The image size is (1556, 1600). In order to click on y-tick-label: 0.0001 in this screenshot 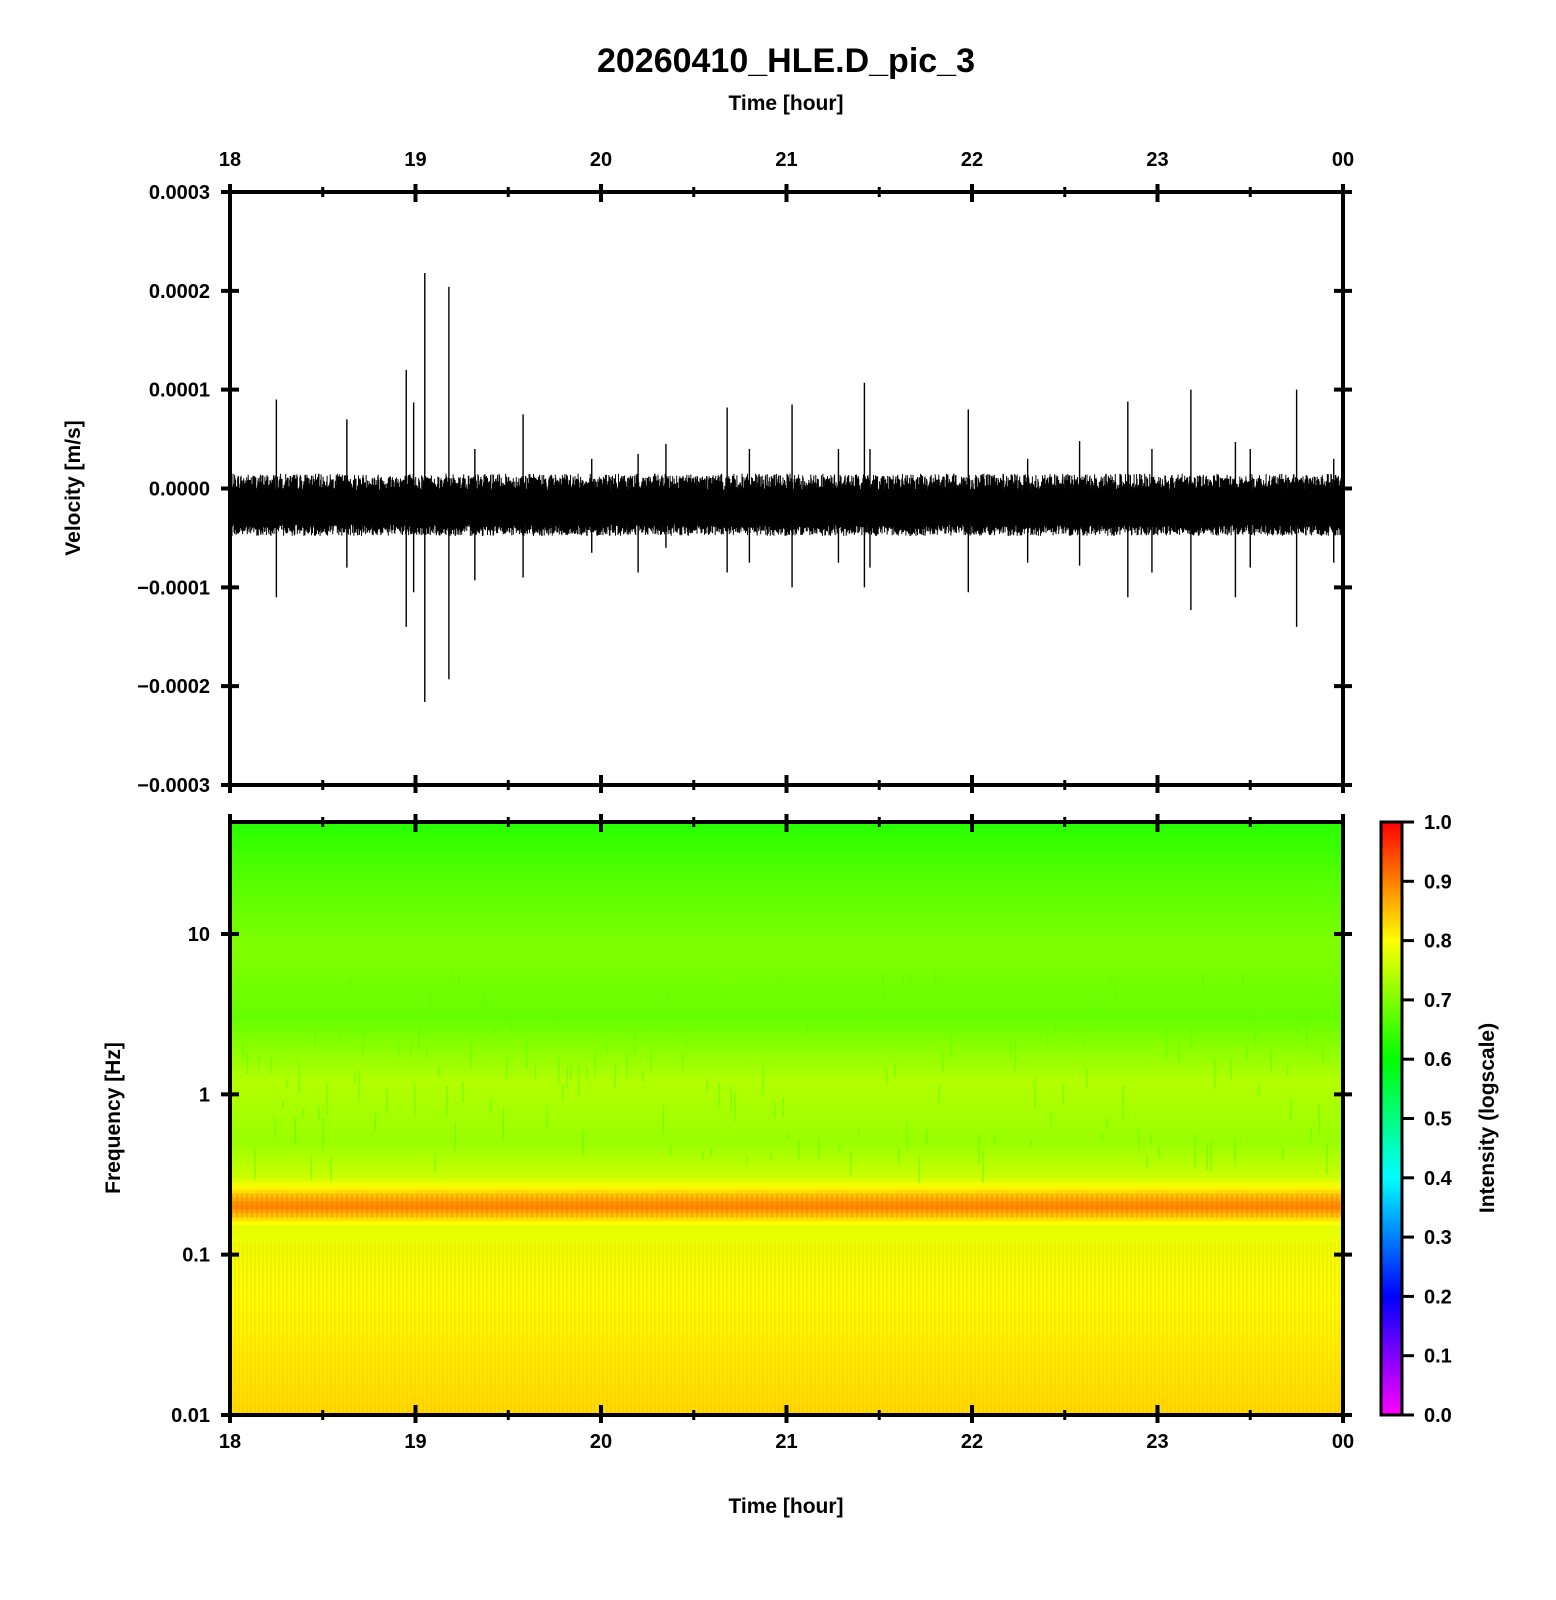, I will do `click(179, 391)`.